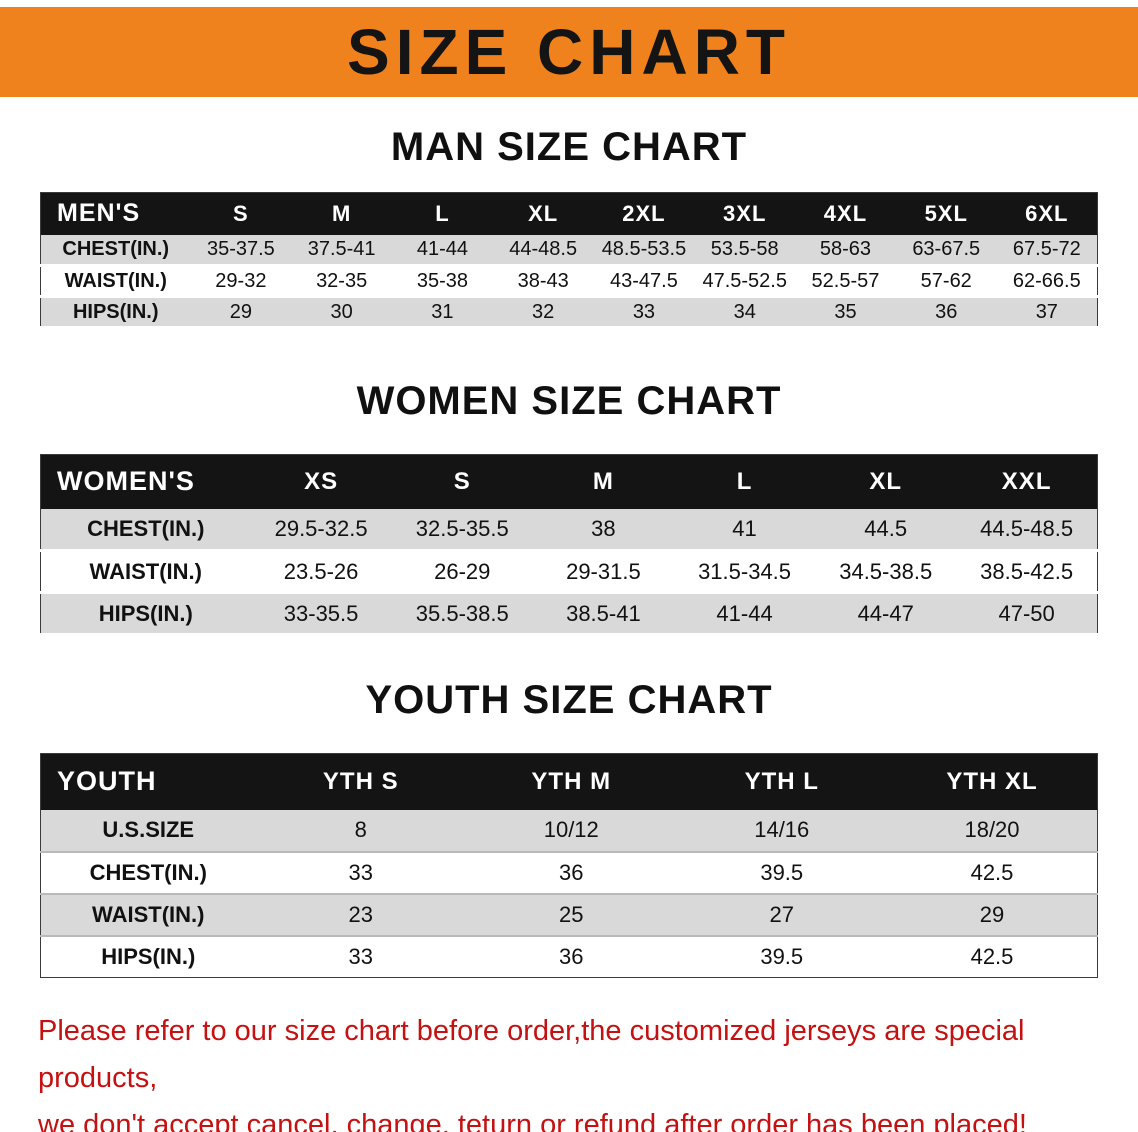 The height and width of the screenshot is (1132, 1138). I want to click on size-value: 57-62, so click(946, 280).